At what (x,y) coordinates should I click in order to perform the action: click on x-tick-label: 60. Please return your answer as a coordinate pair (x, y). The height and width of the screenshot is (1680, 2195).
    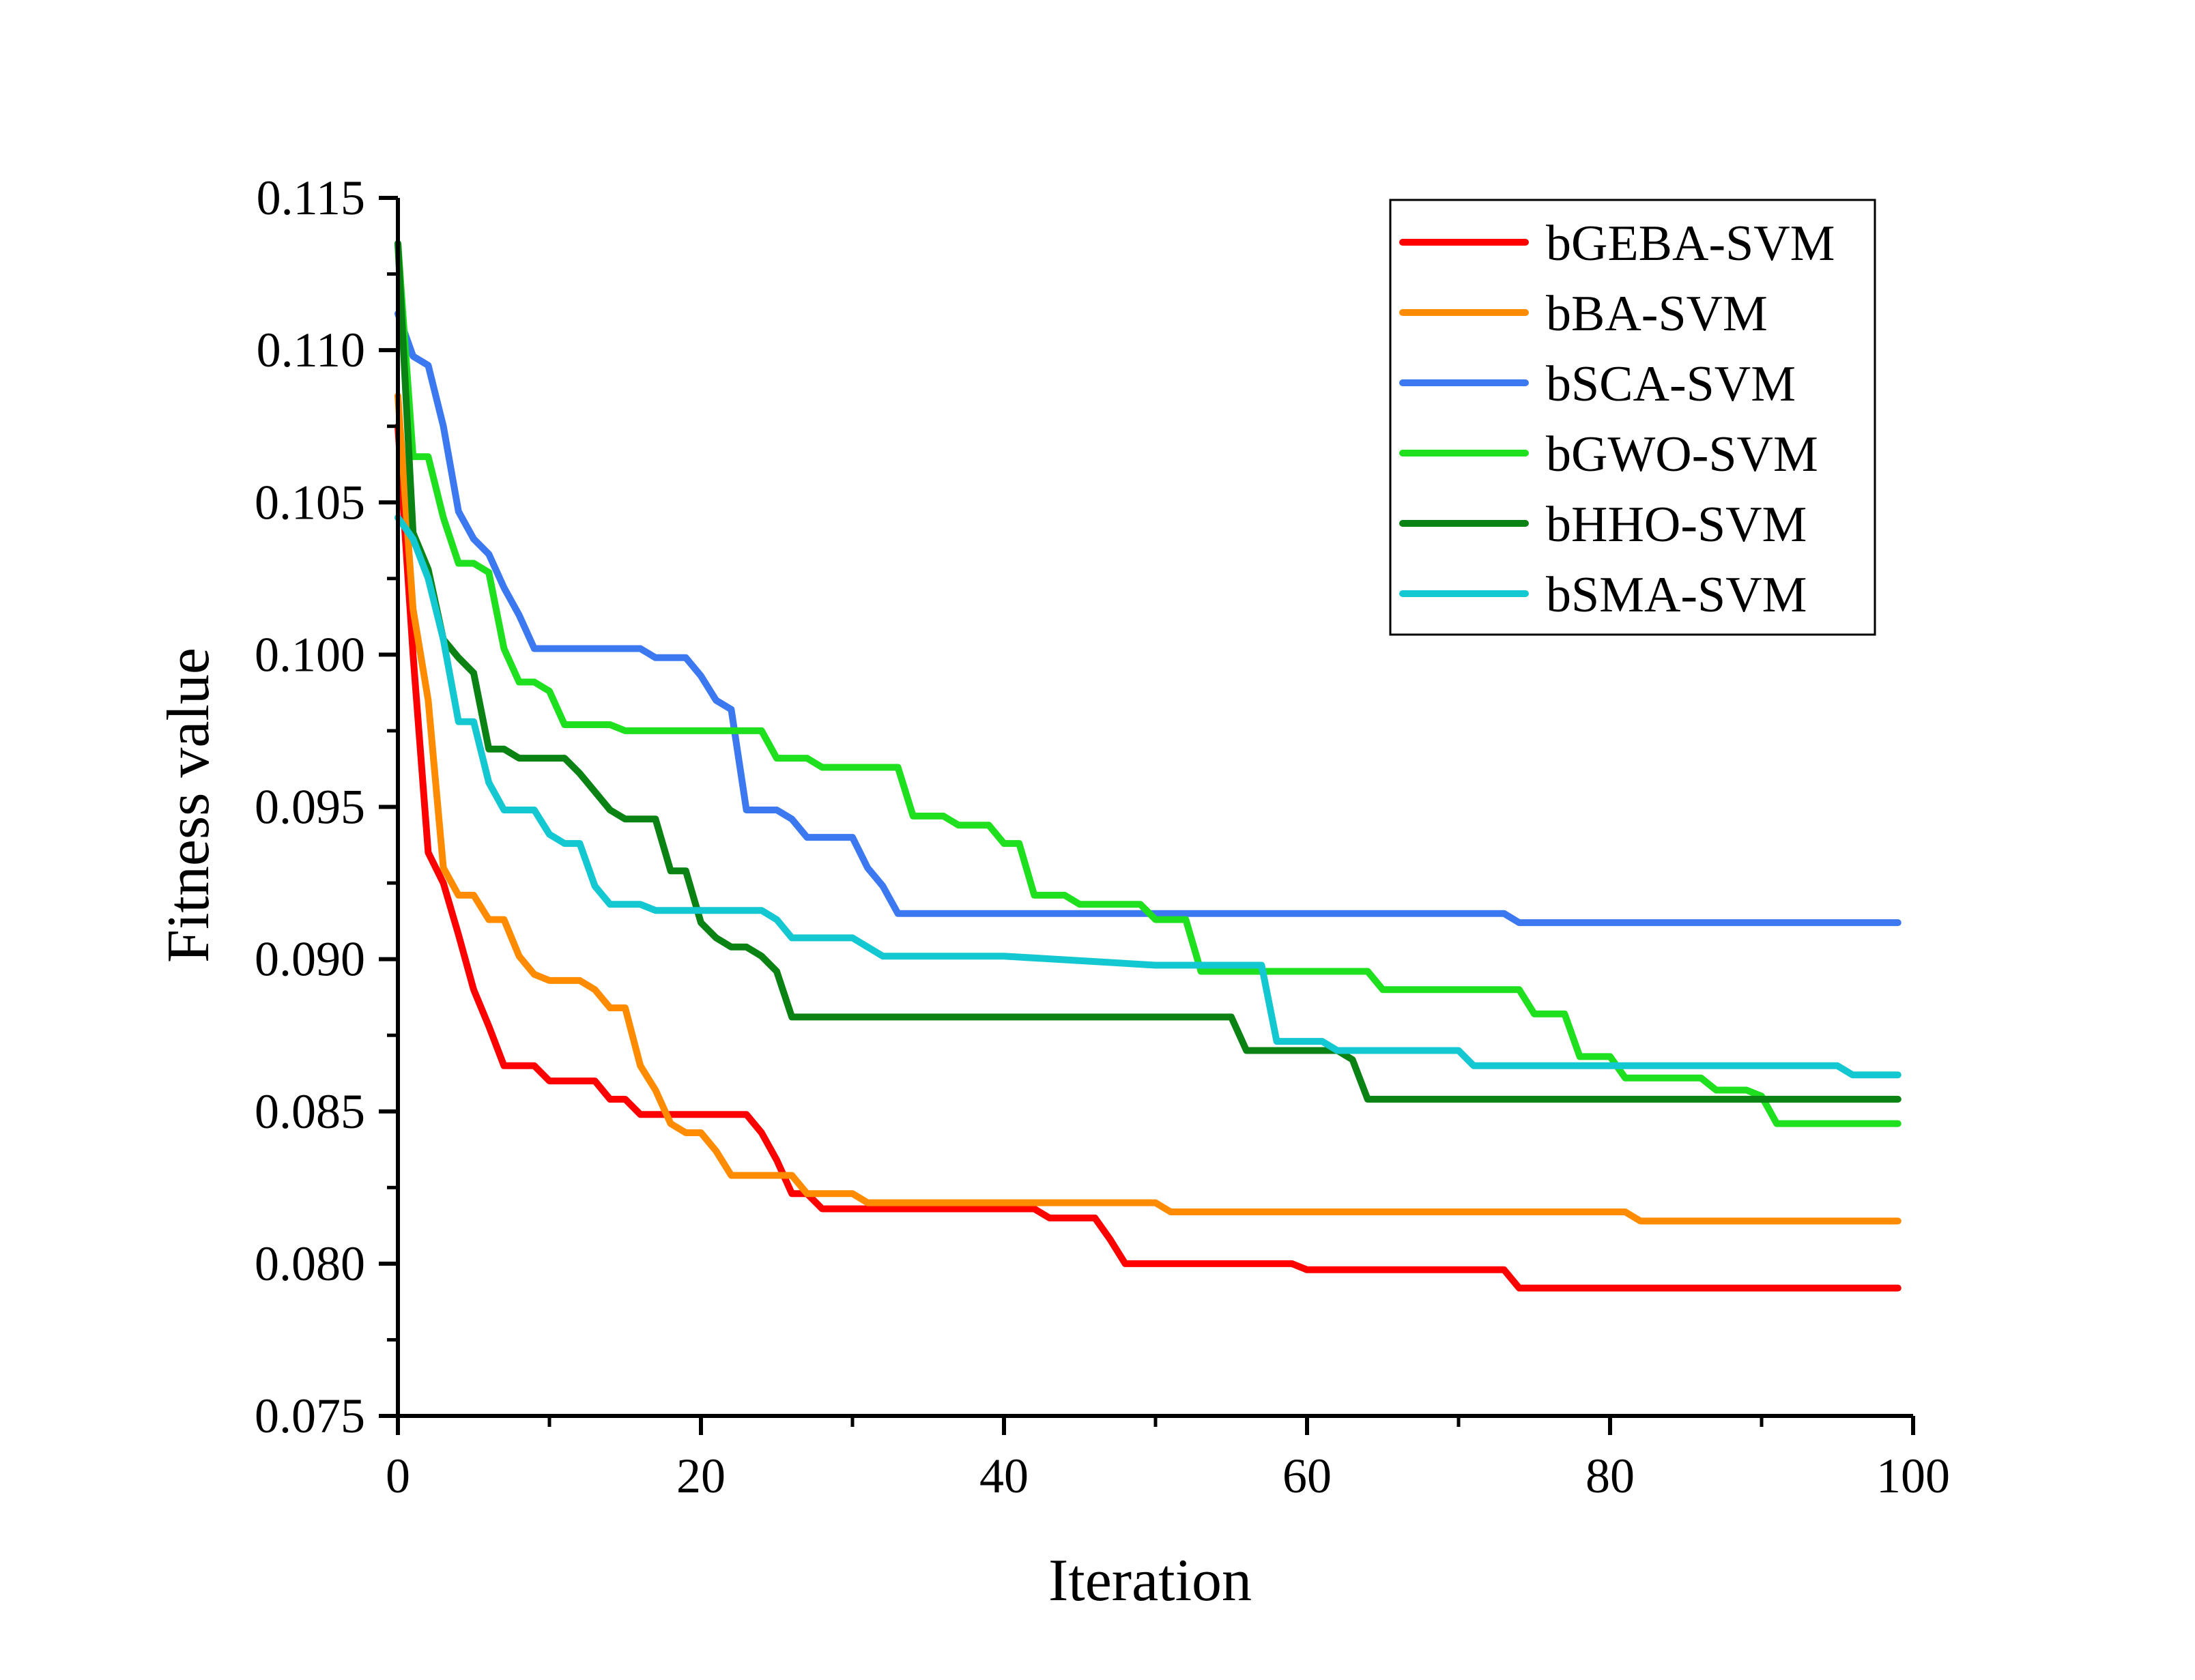
    Looking at the image, I should click on (1307, 1476).